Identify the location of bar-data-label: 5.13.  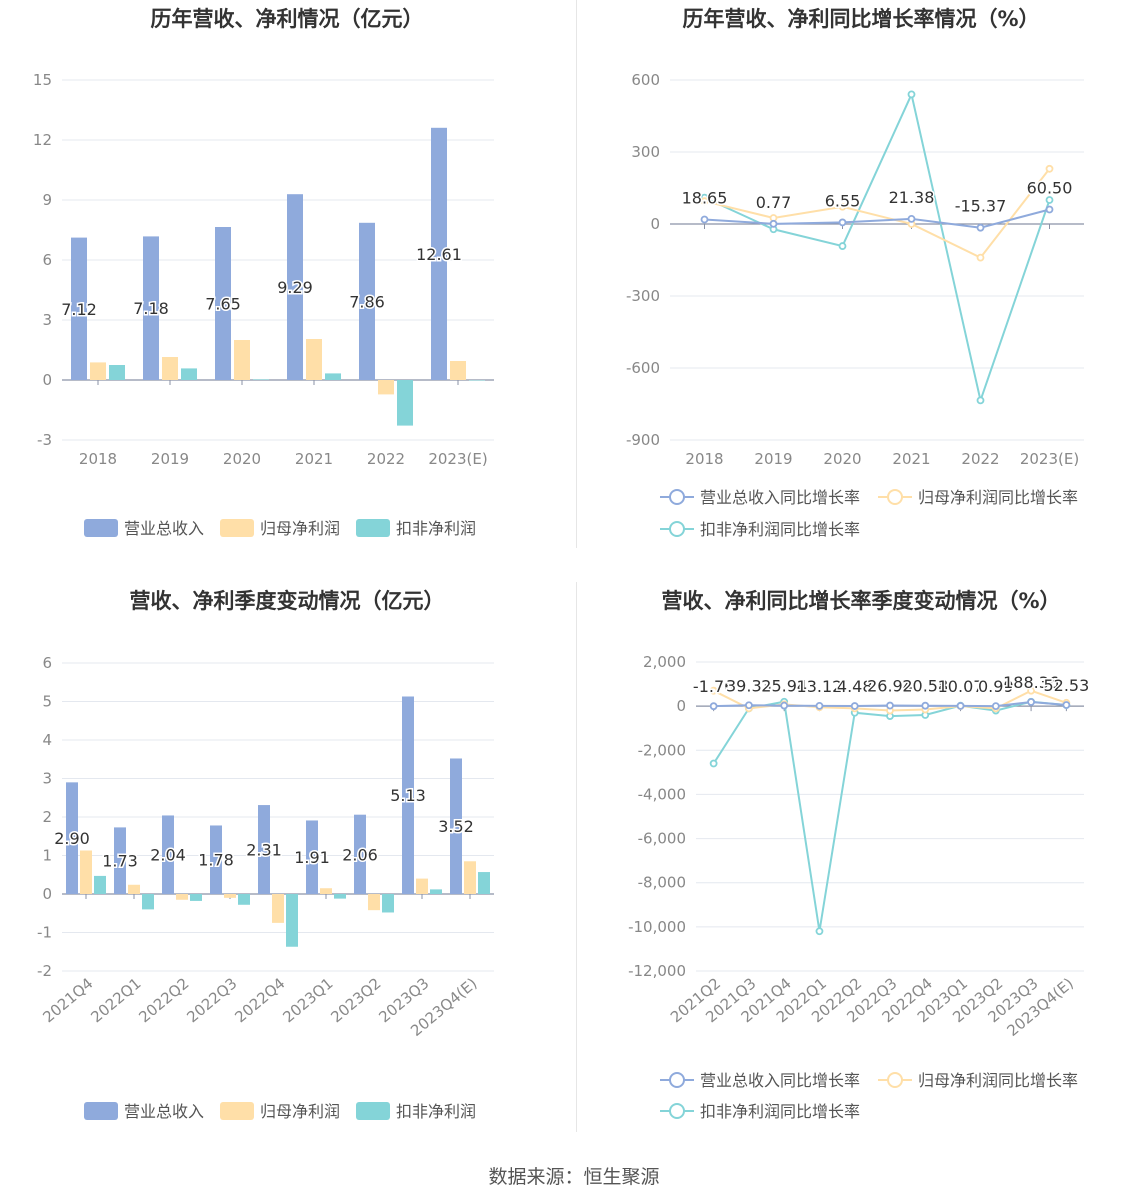
(408, 795).